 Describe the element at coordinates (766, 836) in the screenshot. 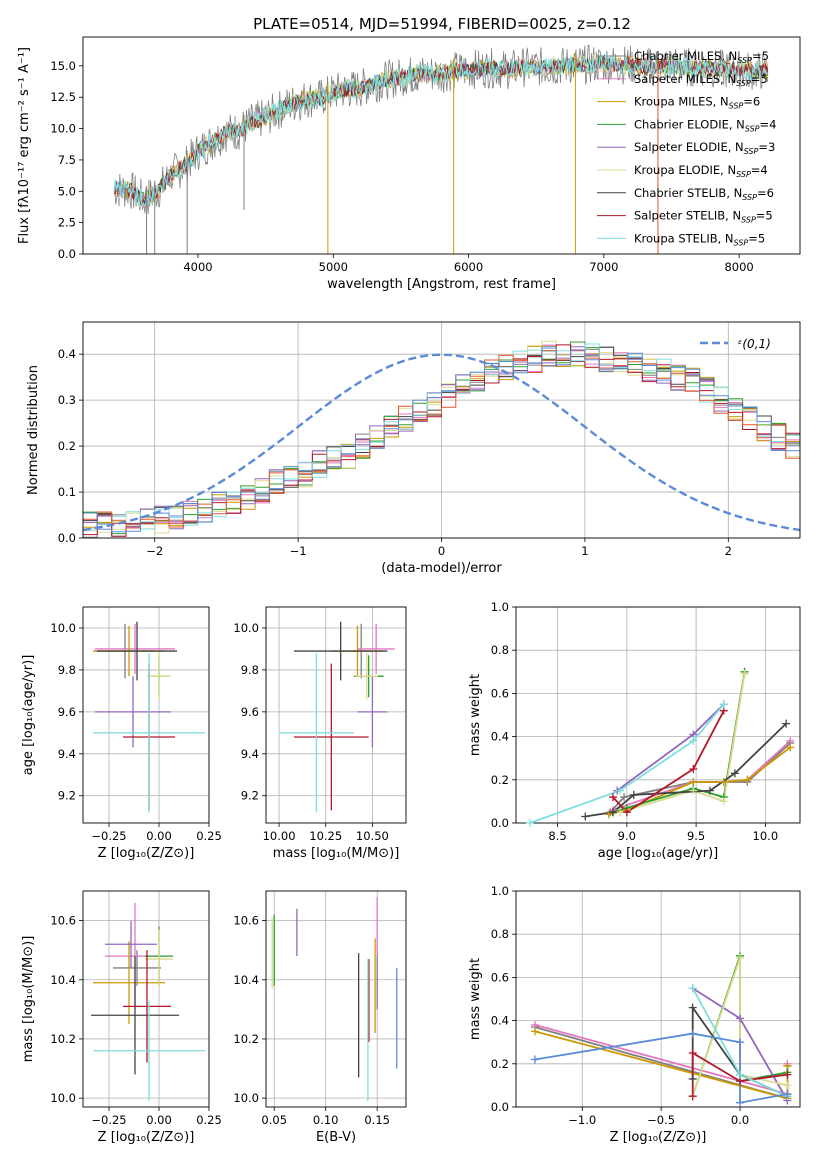

I see `x-tick-label: 10.0` at that location.